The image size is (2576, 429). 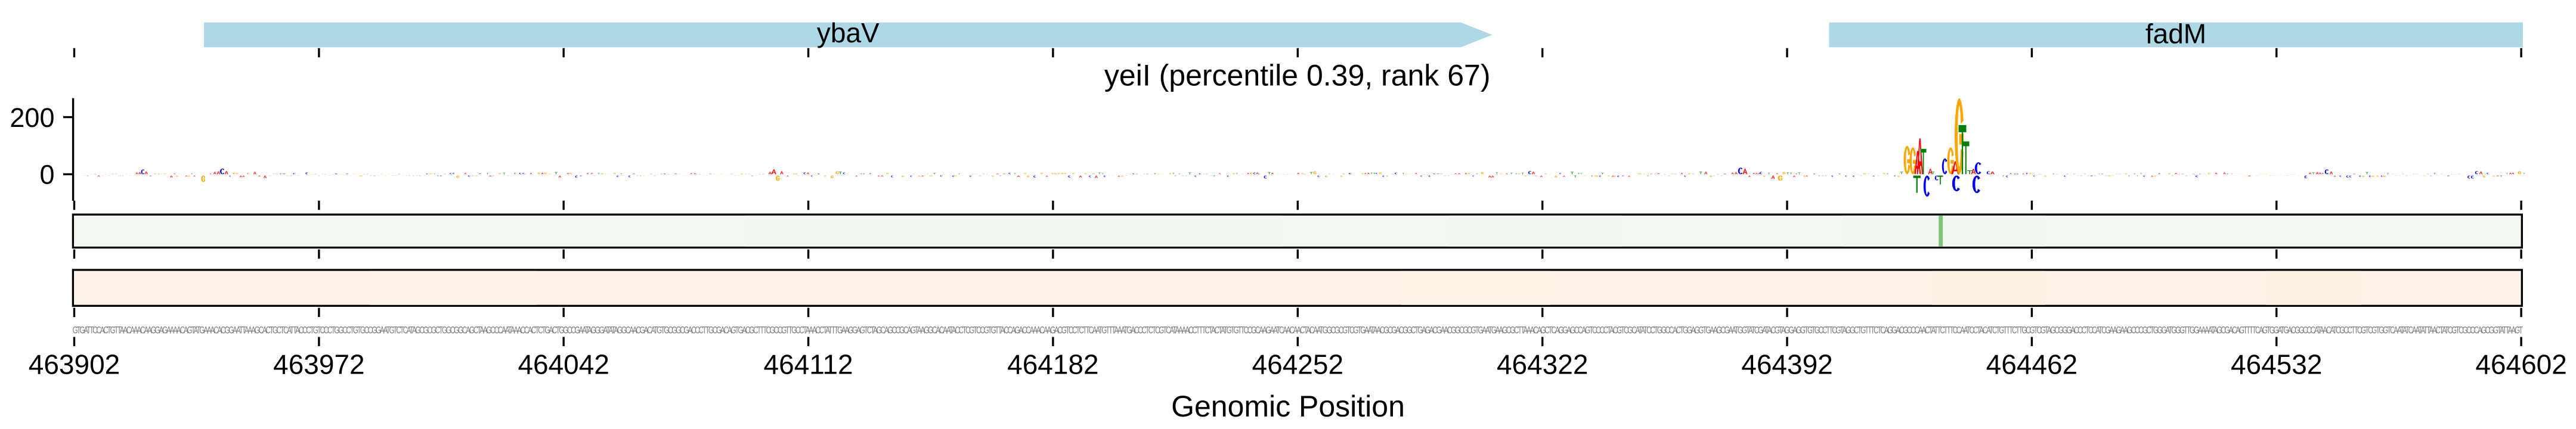 What do you see at coordinates (1298, 364) in the screenshot?
I see `svg-text: 464252` at bounding box center [1298, 364].